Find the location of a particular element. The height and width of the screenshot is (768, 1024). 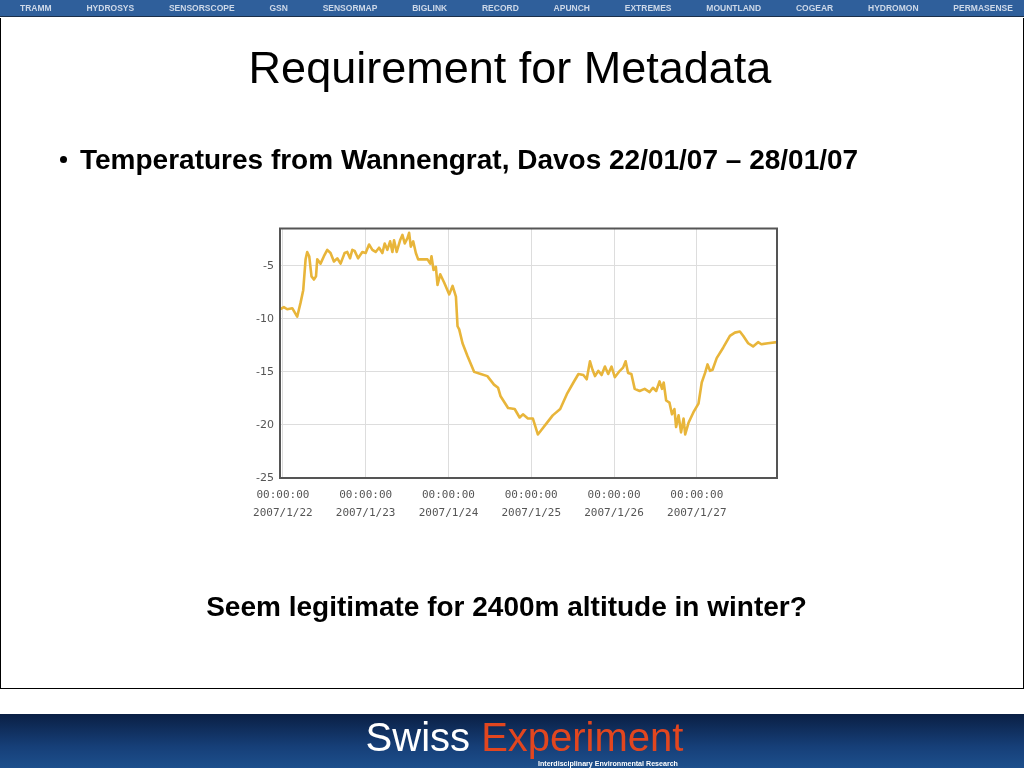

x-tick-label: 00:00:00 2007/1/23 is located at coordinates (365, 503).